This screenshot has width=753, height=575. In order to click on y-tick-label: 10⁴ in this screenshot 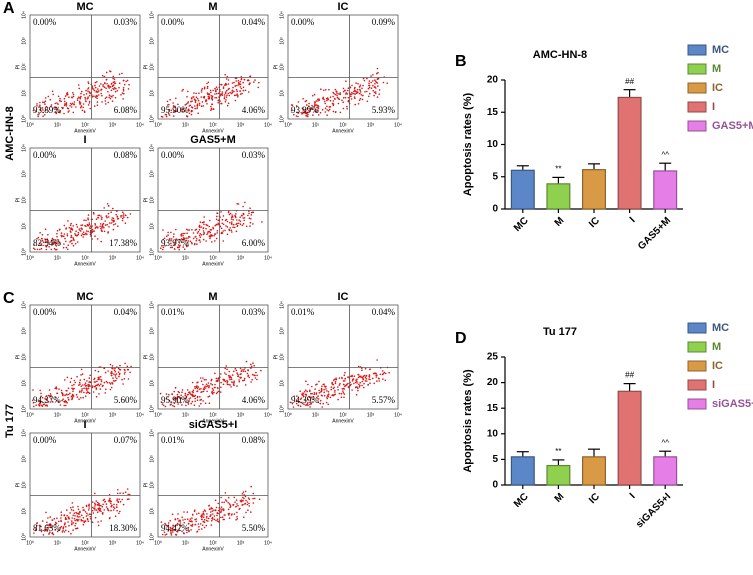, I will do `click(24, 305)`.